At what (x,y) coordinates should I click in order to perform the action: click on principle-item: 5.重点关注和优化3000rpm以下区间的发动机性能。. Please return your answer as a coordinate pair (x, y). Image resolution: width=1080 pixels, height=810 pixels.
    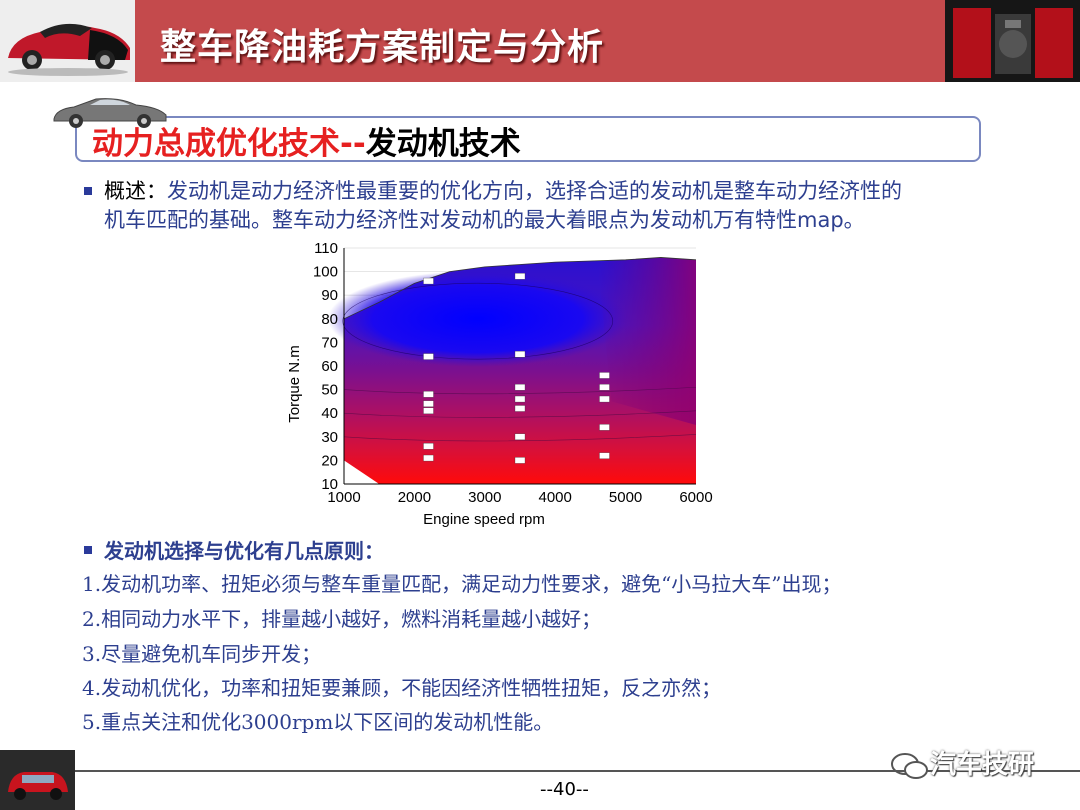
    Looking at the image, I should click on (318, 722).